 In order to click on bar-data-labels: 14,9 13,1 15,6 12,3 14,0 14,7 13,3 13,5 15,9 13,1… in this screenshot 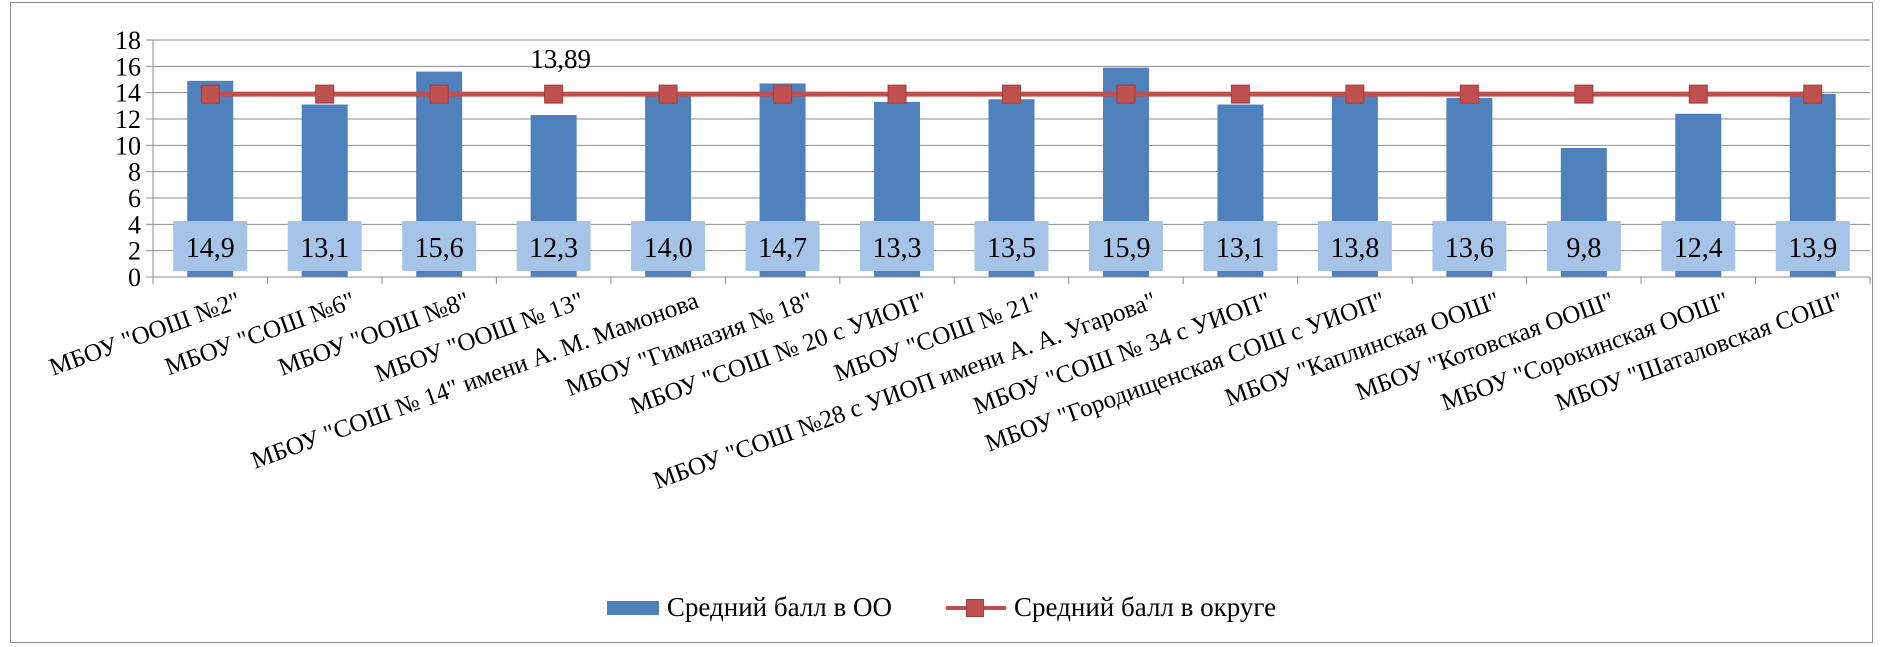, I will do `click(1011, 246)`.